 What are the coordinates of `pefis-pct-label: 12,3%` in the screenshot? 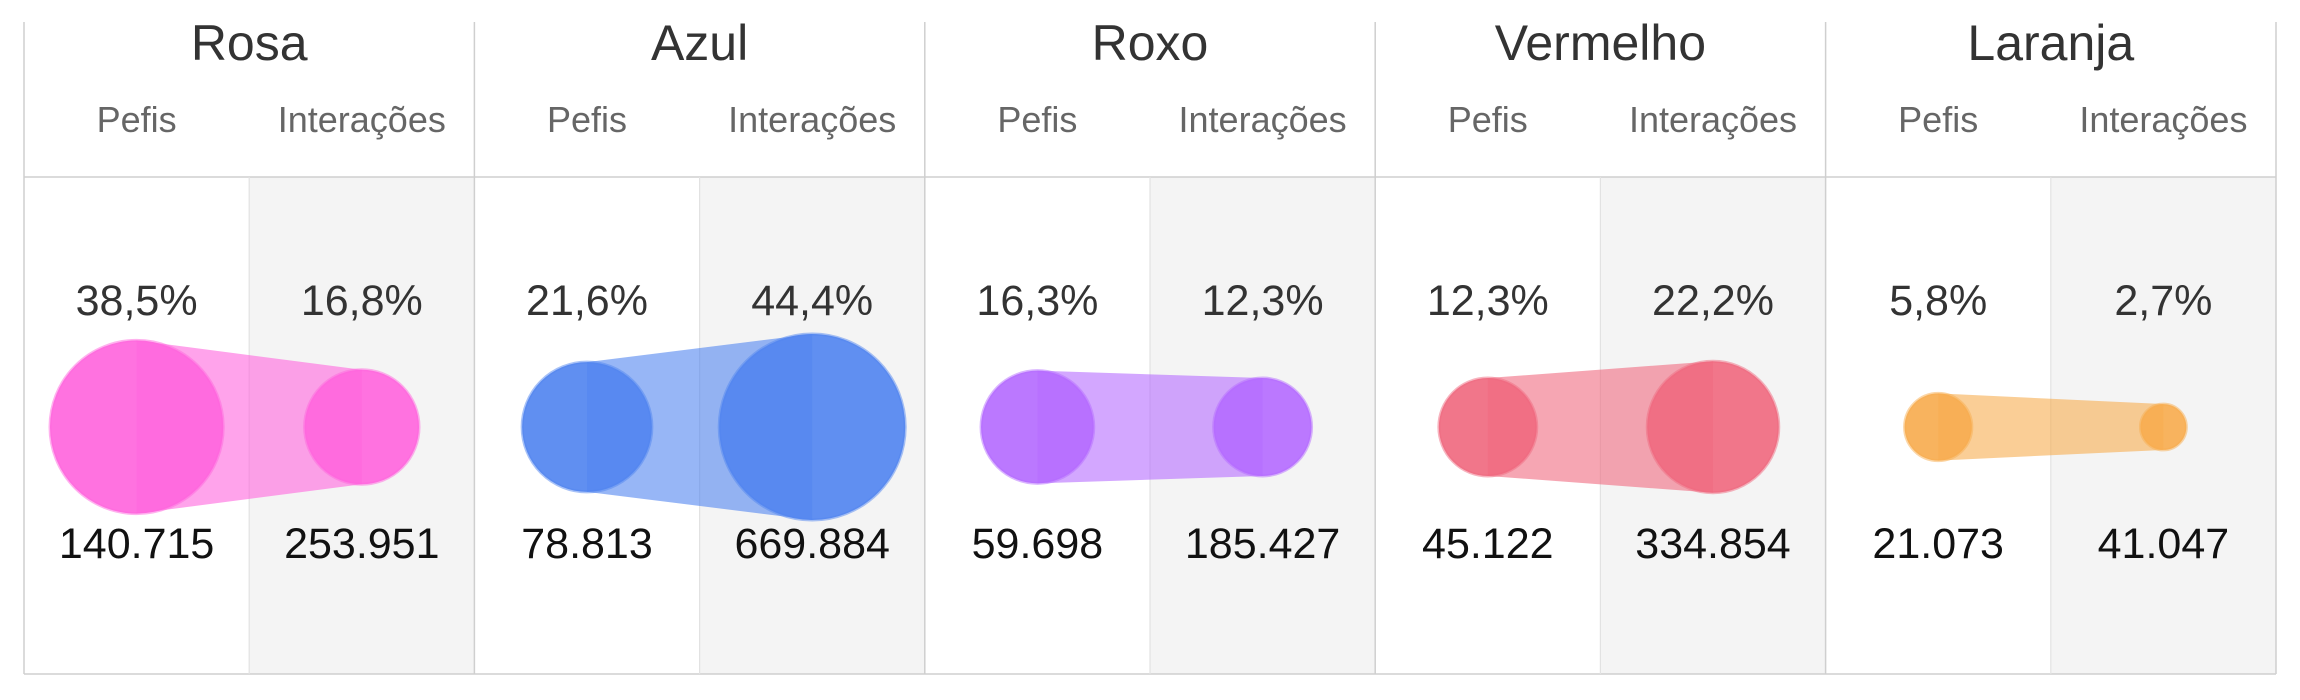 It's located at (1488, 301).